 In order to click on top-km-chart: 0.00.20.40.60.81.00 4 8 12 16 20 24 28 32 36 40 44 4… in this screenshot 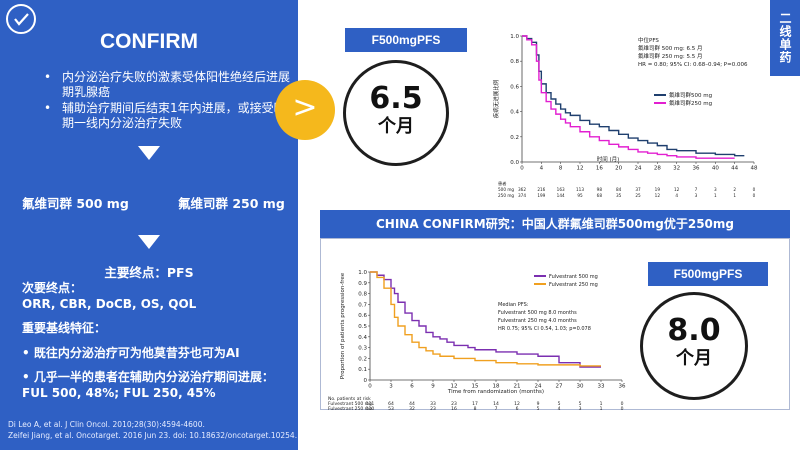, I will do `click(625, 116)`.